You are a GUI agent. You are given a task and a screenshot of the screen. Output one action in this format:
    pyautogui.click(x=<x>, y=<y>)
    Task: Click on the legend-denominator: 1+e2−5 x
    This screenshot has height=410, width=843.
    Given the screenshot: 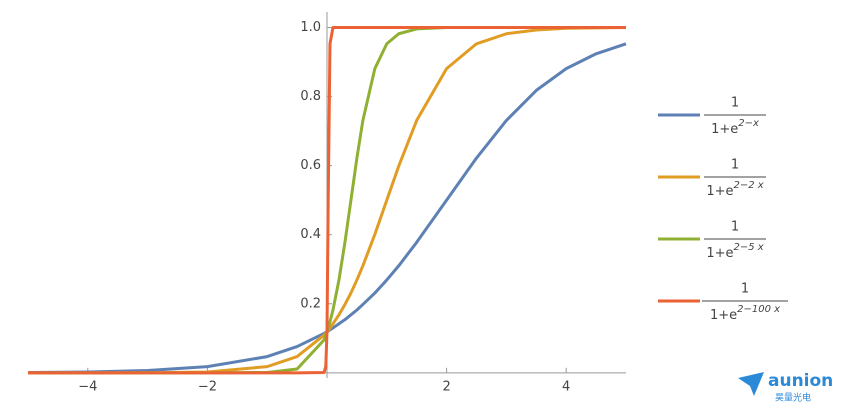 What is the action you would take?
    pyautogui.click(x=734, y=251)
    